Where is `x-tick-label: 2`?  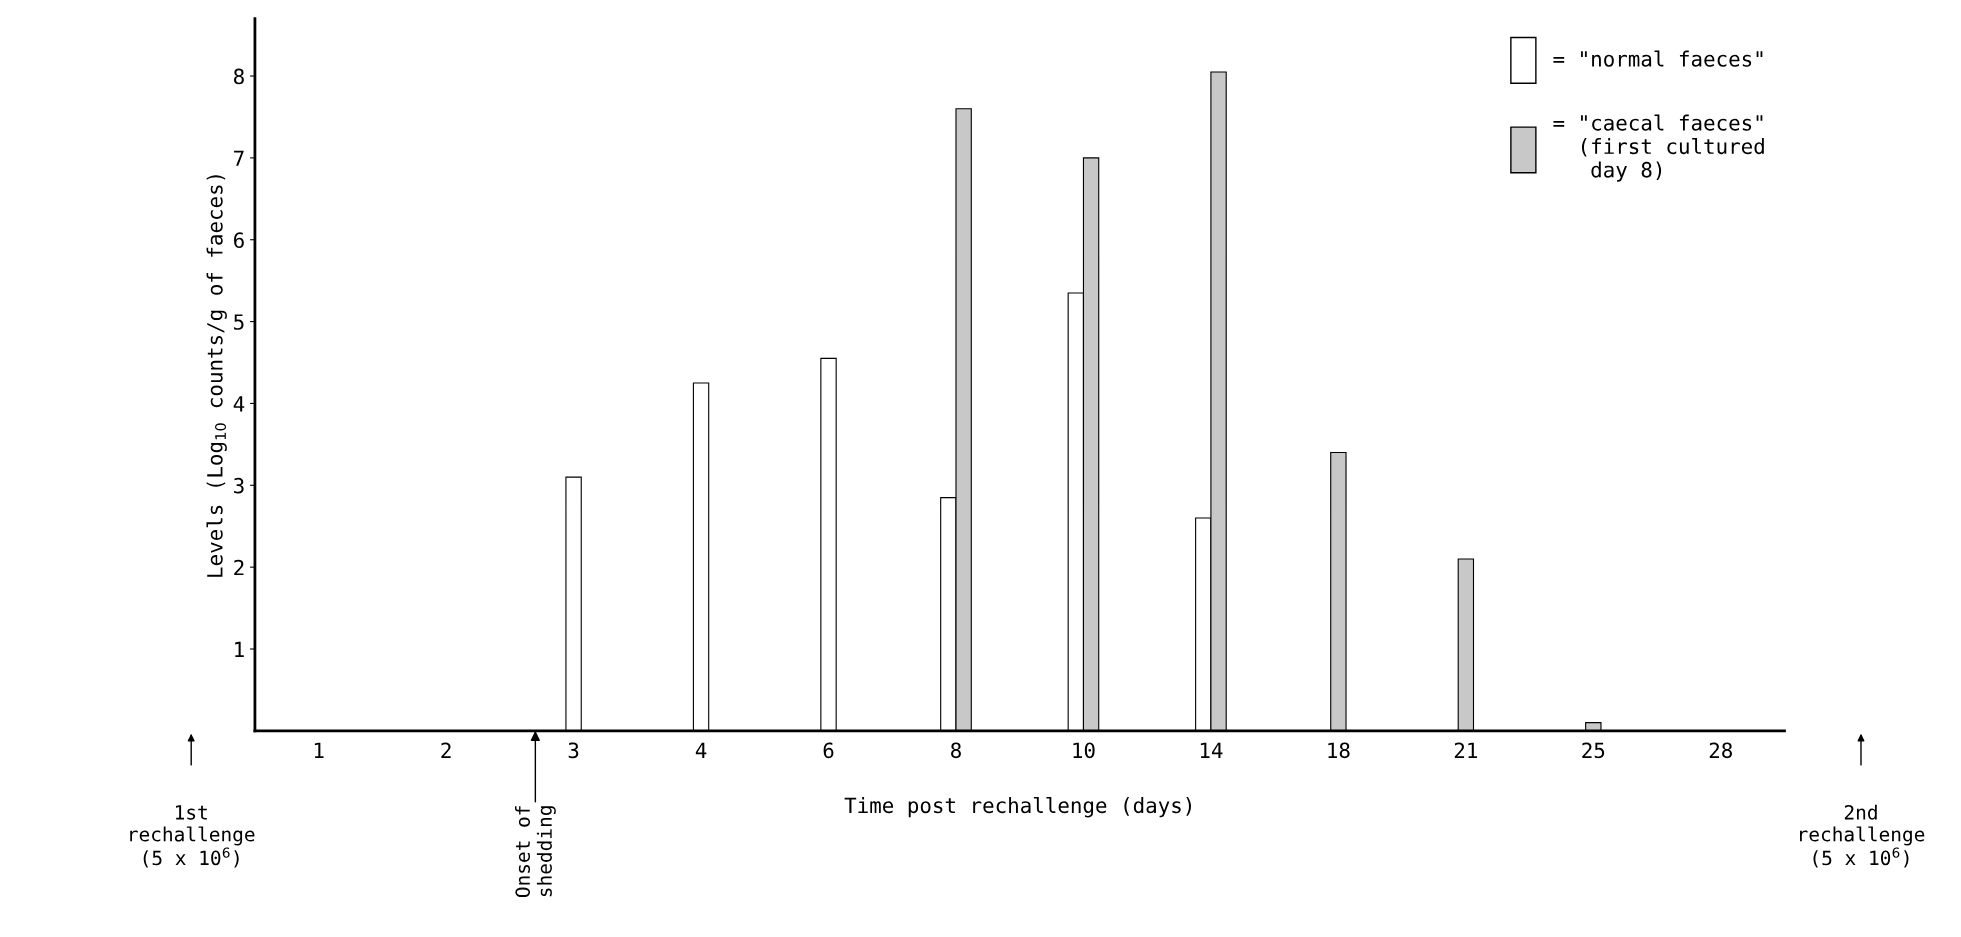
x-tick-label: 2 is located at coordinates (446, 750).